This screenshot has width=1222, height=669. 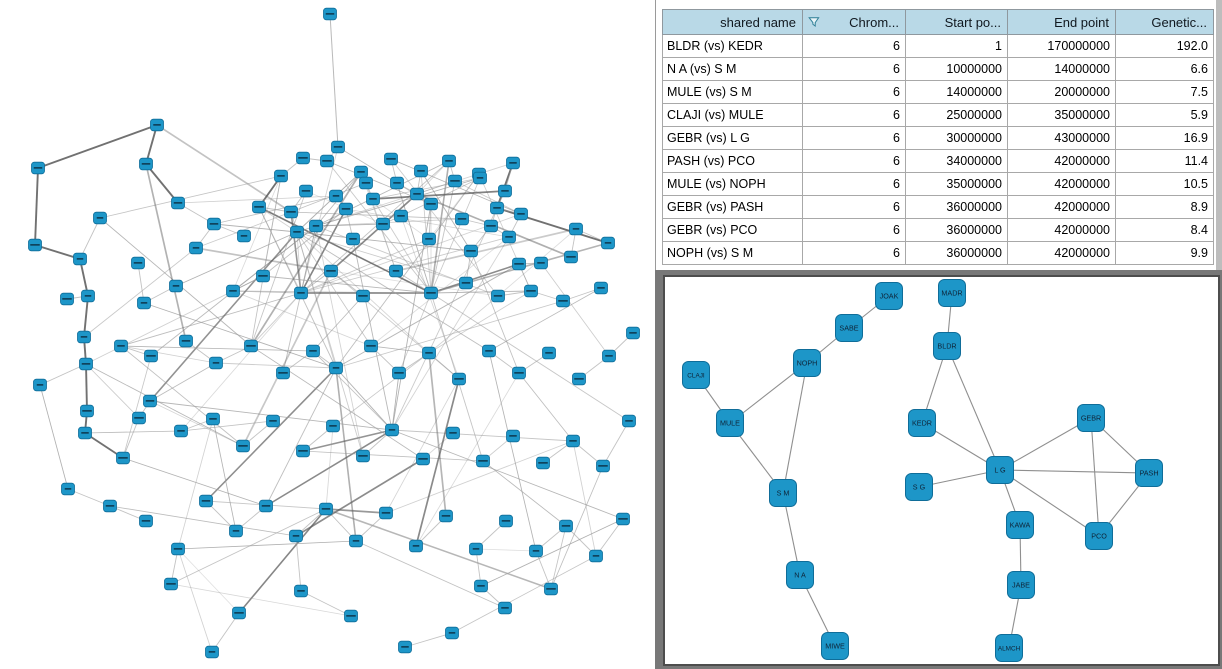 I want to click on network-edge-LG-PCO, so click(x=1049, y=503).